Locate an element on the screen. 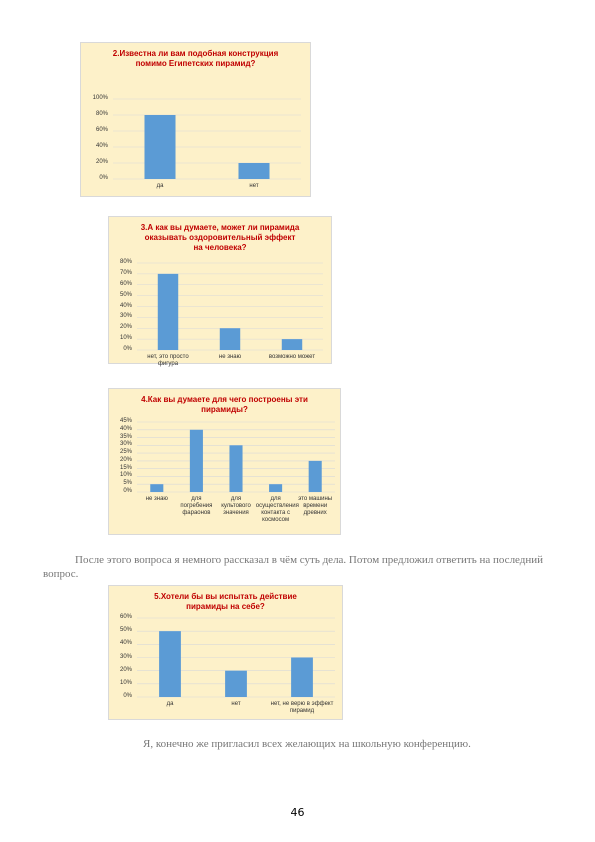 The height and width of the screenshot is (842, 595). x-tick-label: это машины времени древних is located at coordinates (315, 506).